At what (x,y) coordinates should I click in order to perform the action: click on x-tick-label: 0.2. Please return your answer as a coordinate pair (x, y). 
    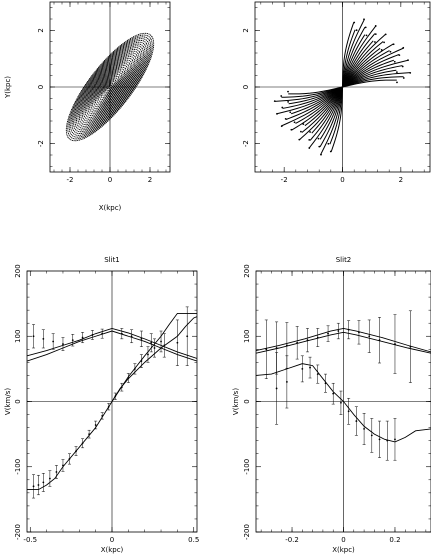
    Looking at the image, I should click on (394, 540).